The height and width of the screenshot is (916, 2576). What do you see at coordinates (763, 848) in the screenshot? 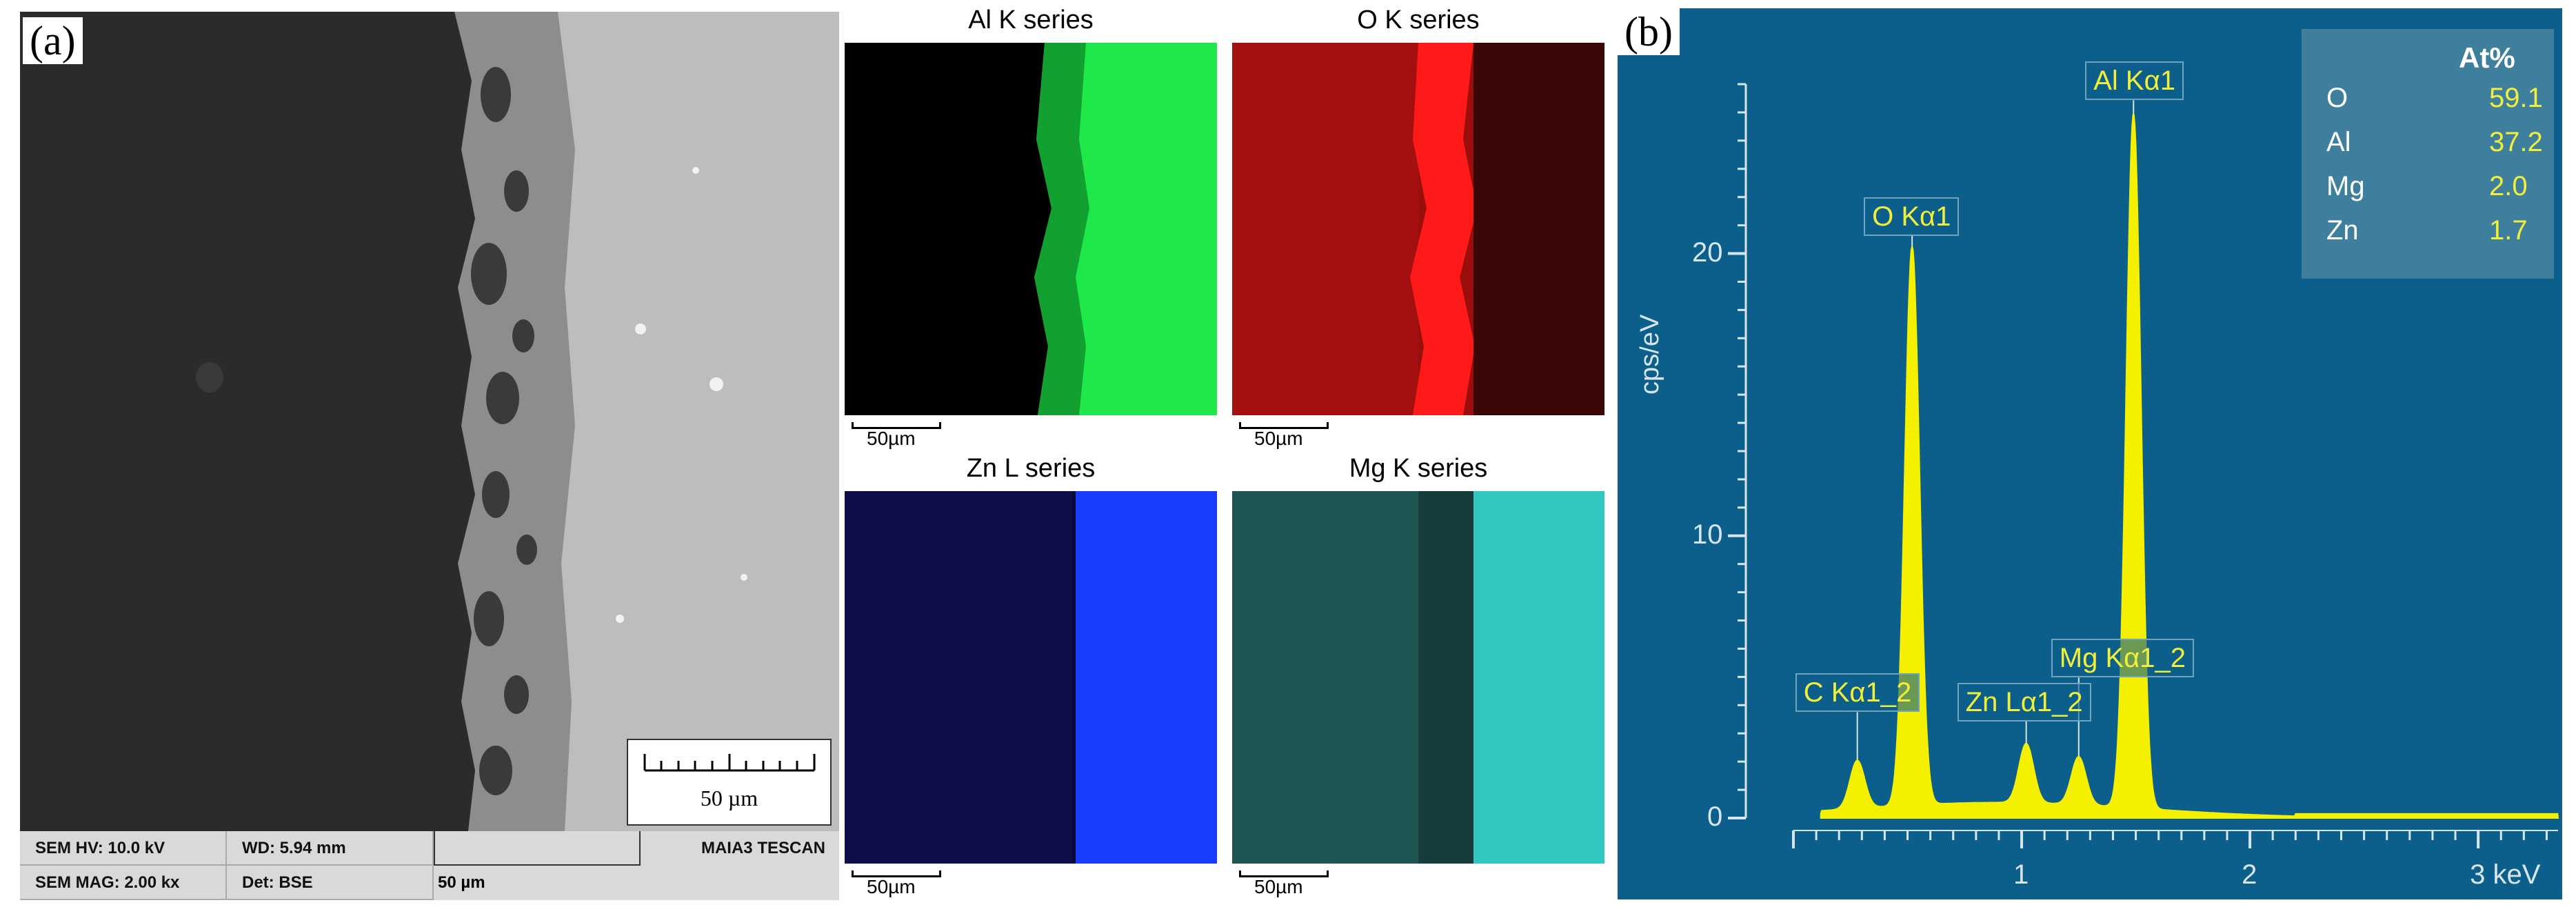
I see `sem-instrument: MAIA3 TESCAN` at bounding box center [763, 848].